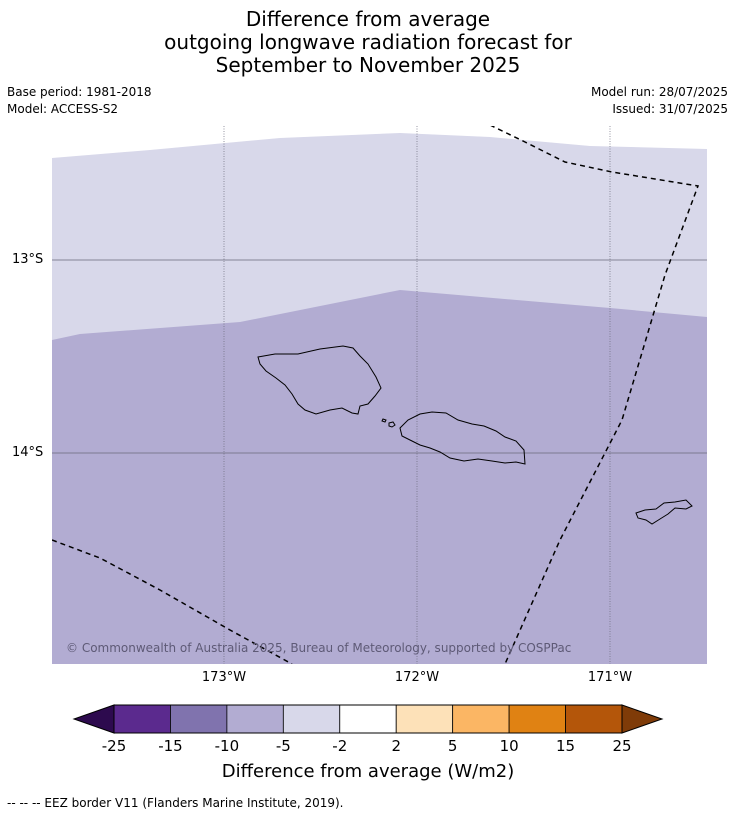  Describe the element at coordinates (93, 719) in the screenshot. I see `colorbar-extend-low` at that location.